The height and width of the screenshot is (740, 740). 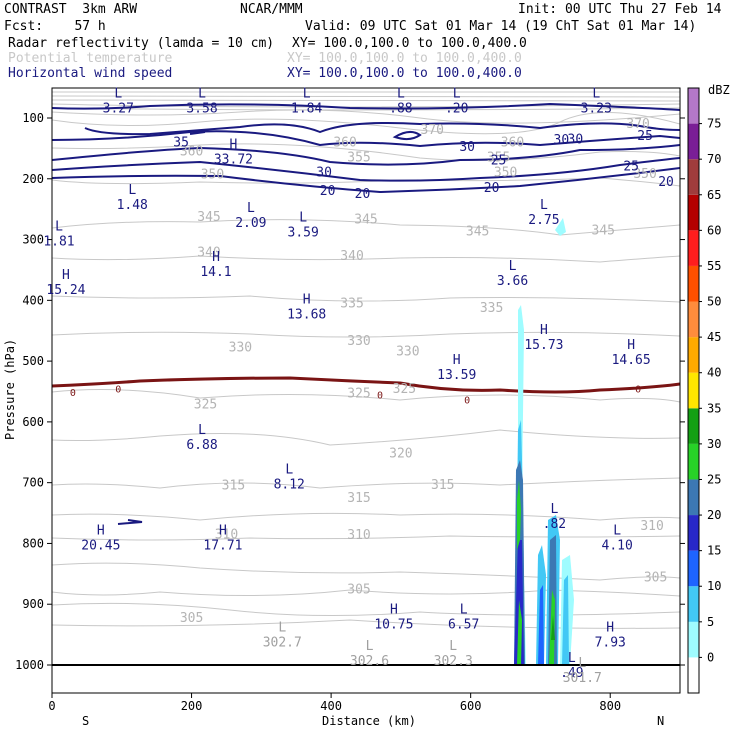 I want to click on colorbar-tick-label: 25, so click(x=714, y=479).